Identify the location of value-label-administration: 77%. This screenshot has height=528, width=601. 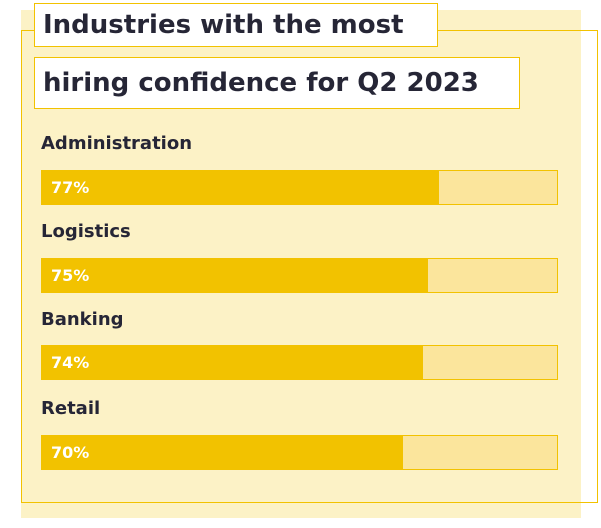
(70, 187).